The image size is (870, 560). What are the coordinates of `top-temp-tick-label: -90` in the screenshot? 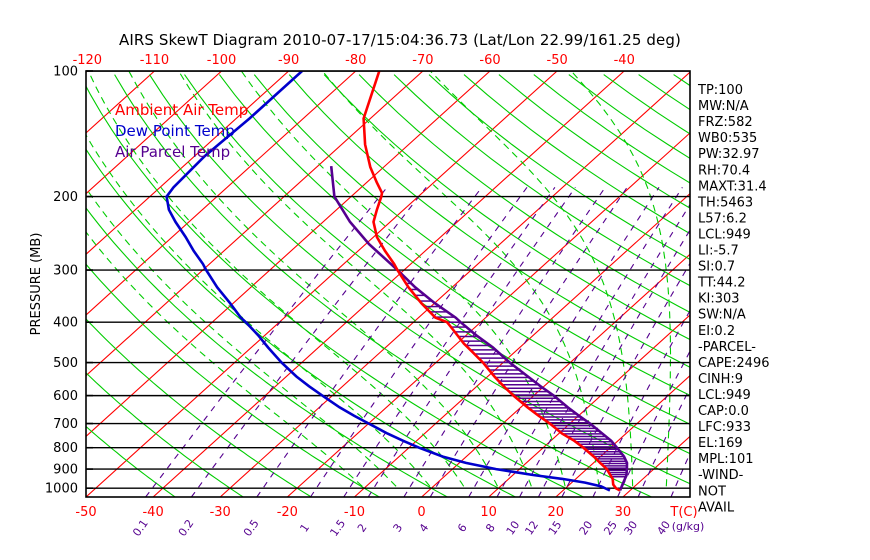 It's located at (288, 60).